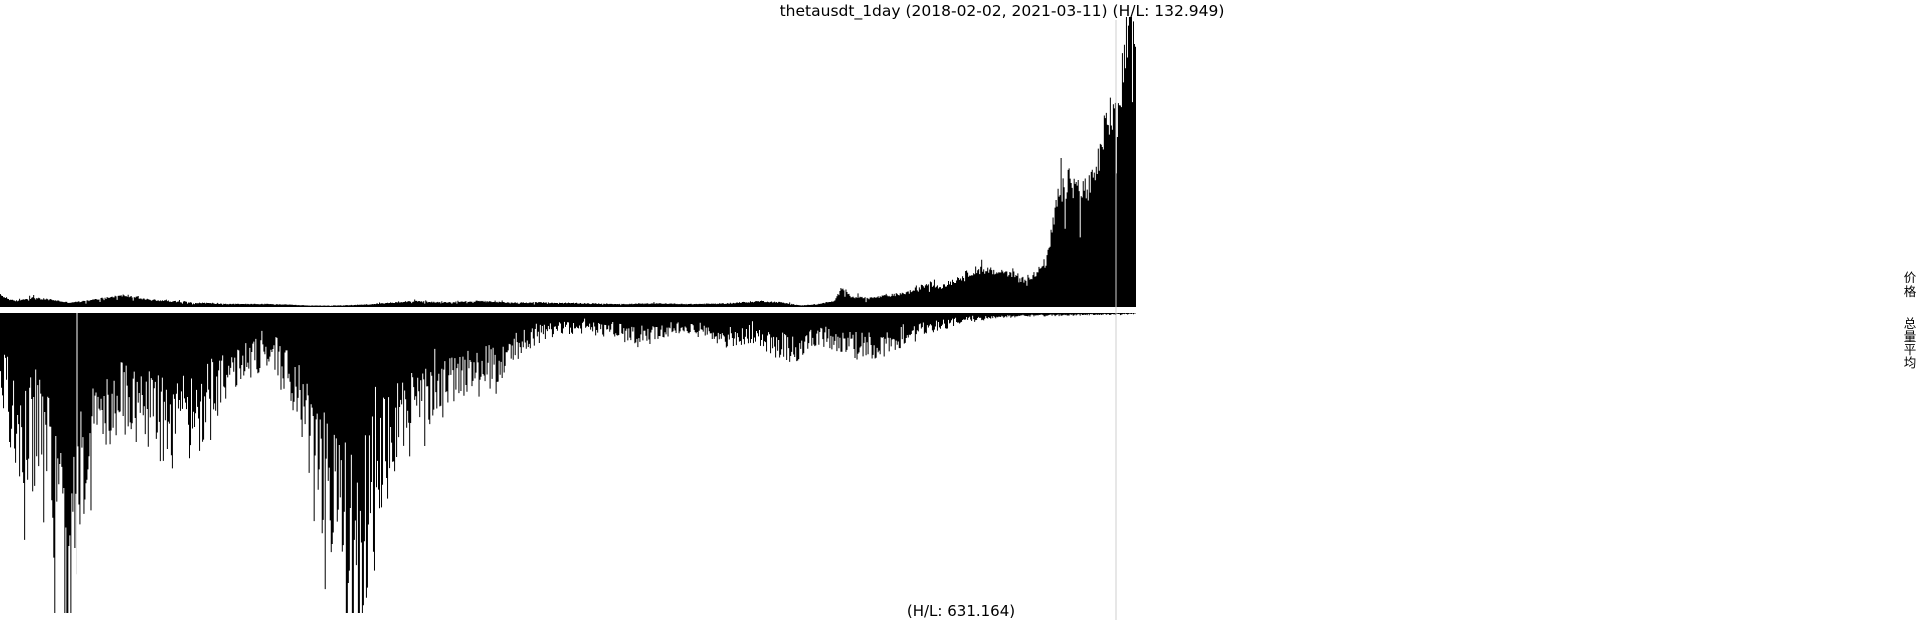 Image resolution: width=1920 pixels, height=620 pixels. I want to click on legend-char: 量, so click(1910, 336).